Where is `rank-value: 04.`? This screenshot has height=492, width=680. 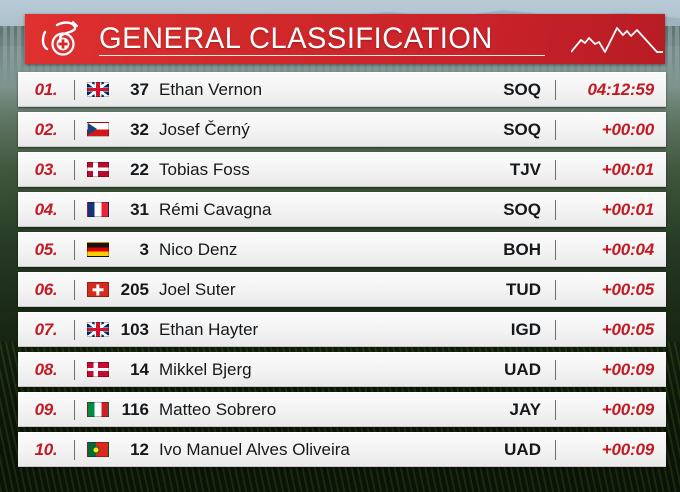
rank-value: 04. is located at coordinates (46, 209).